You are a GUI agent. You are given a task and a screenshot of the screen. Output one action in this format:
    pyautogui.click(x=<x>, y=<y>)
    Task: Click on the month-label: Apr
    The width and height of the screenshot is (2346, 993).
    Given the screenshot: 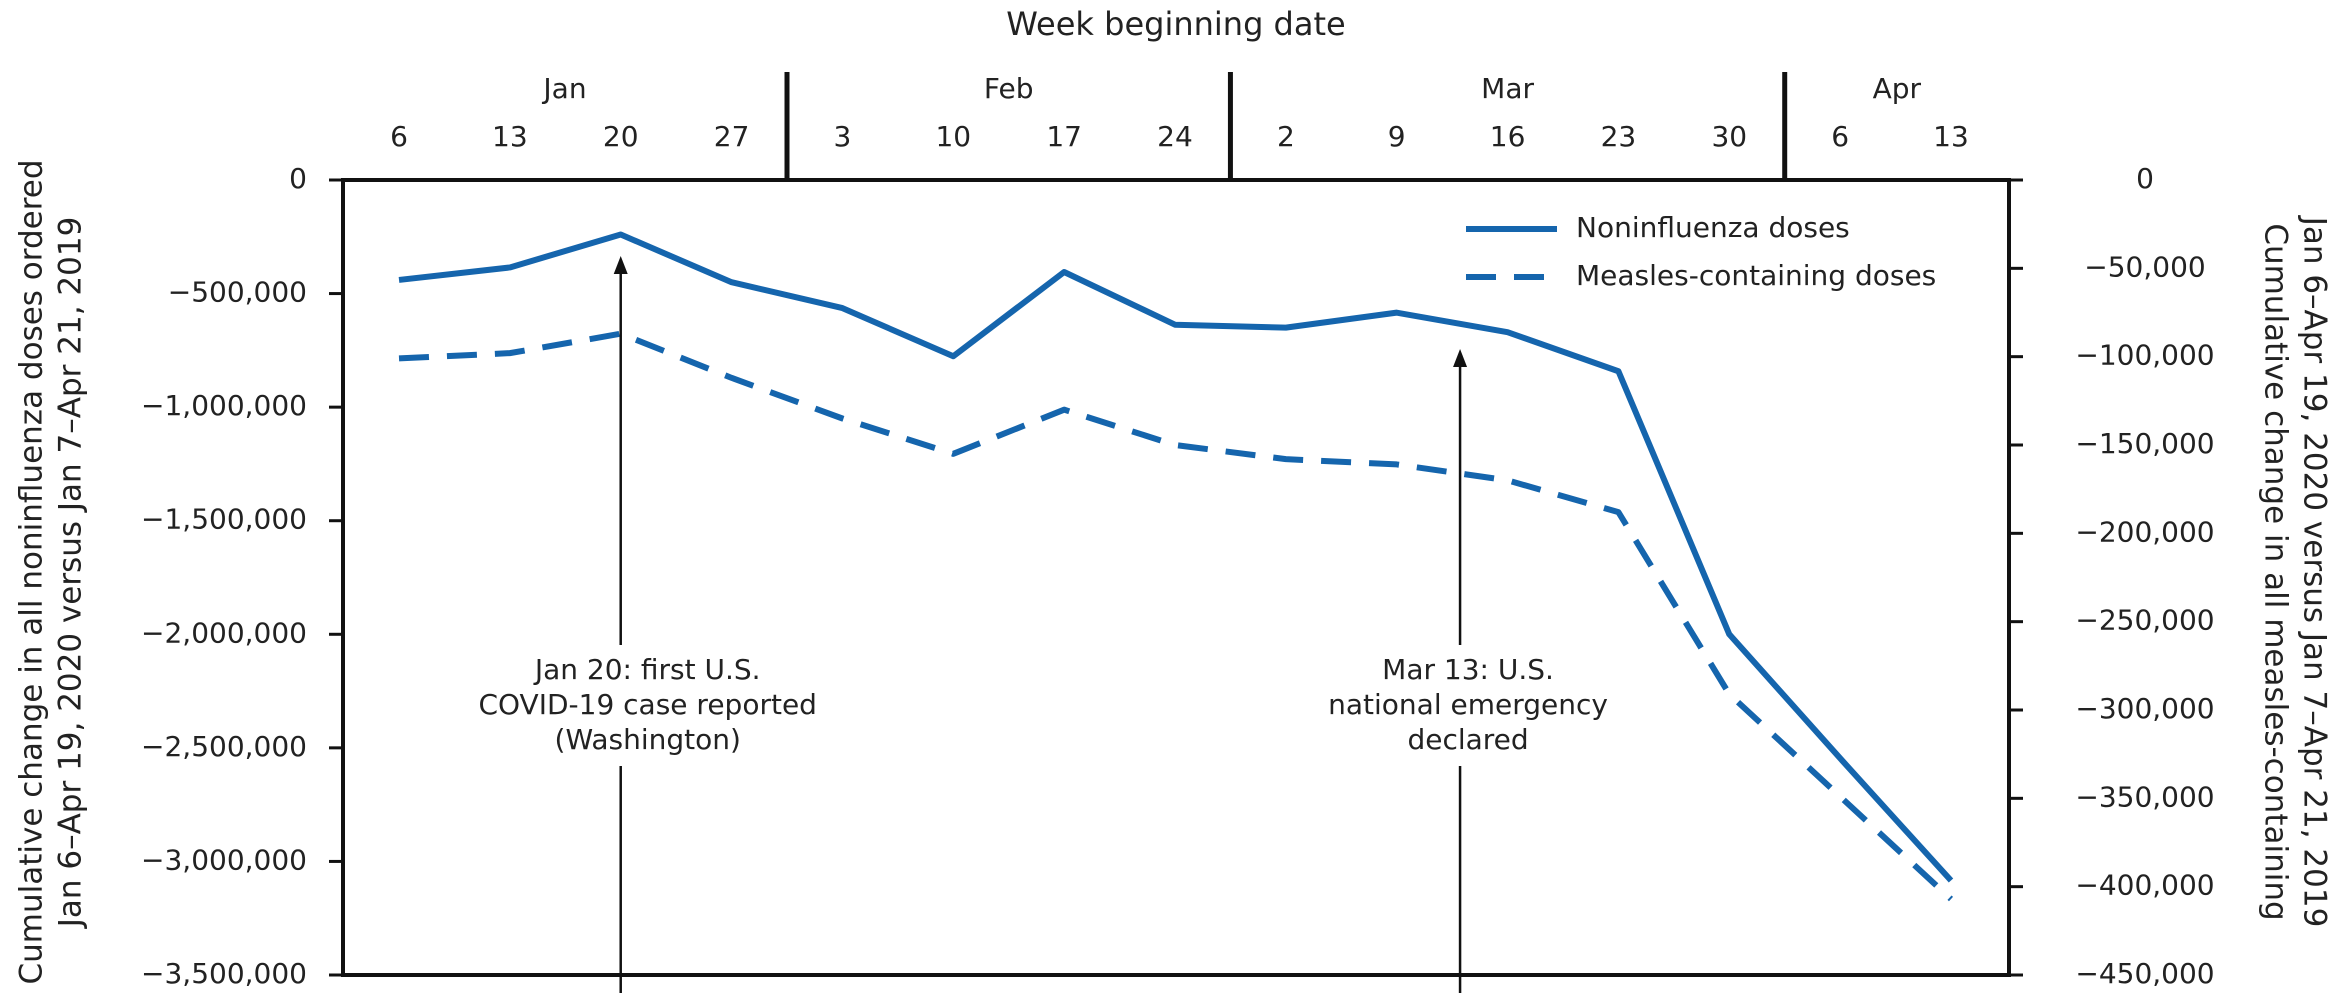 What is the action you would take?
    pyautogui.click(x=1897, y=88)
    